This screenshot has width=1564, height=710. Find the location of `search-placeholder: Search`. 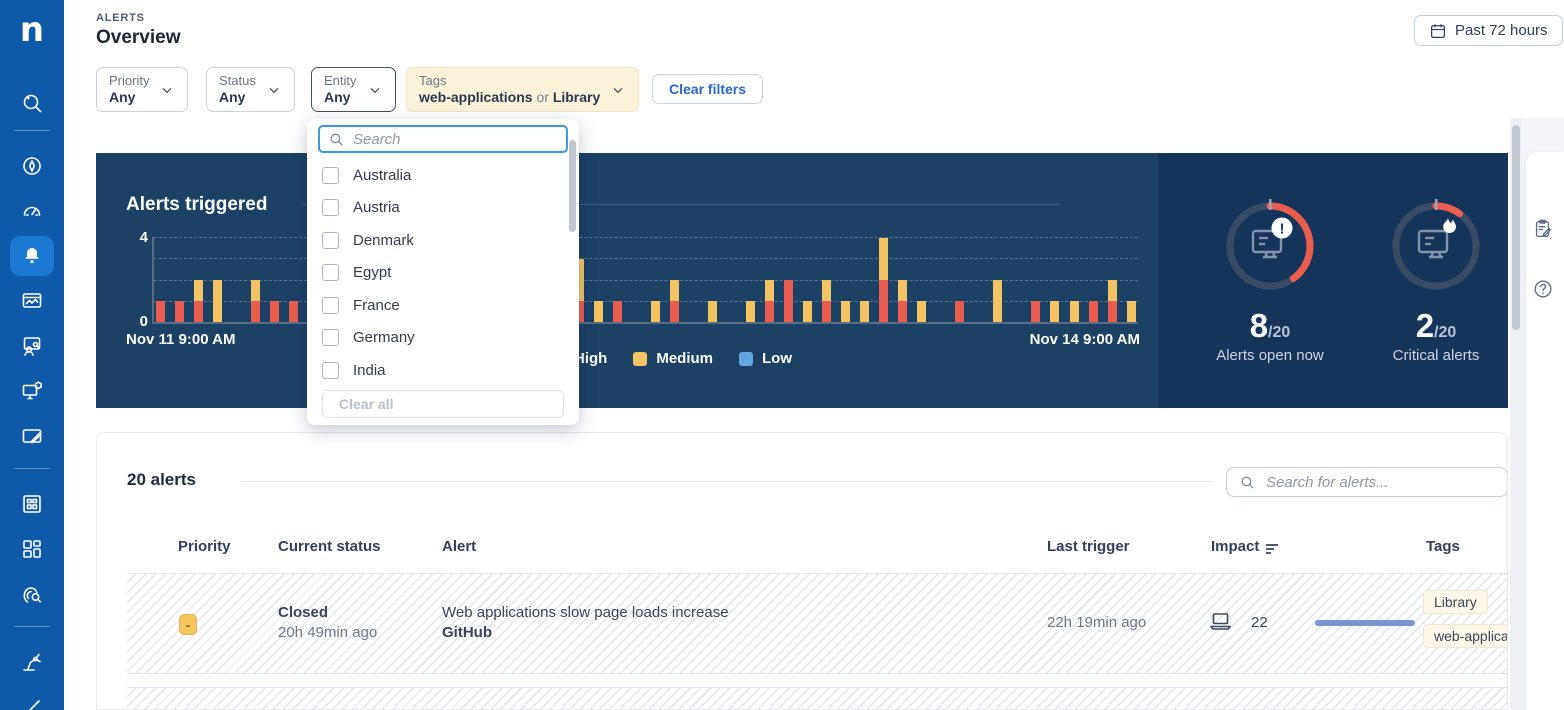

search-placeholder: Search is located at coordinates (377, 139).